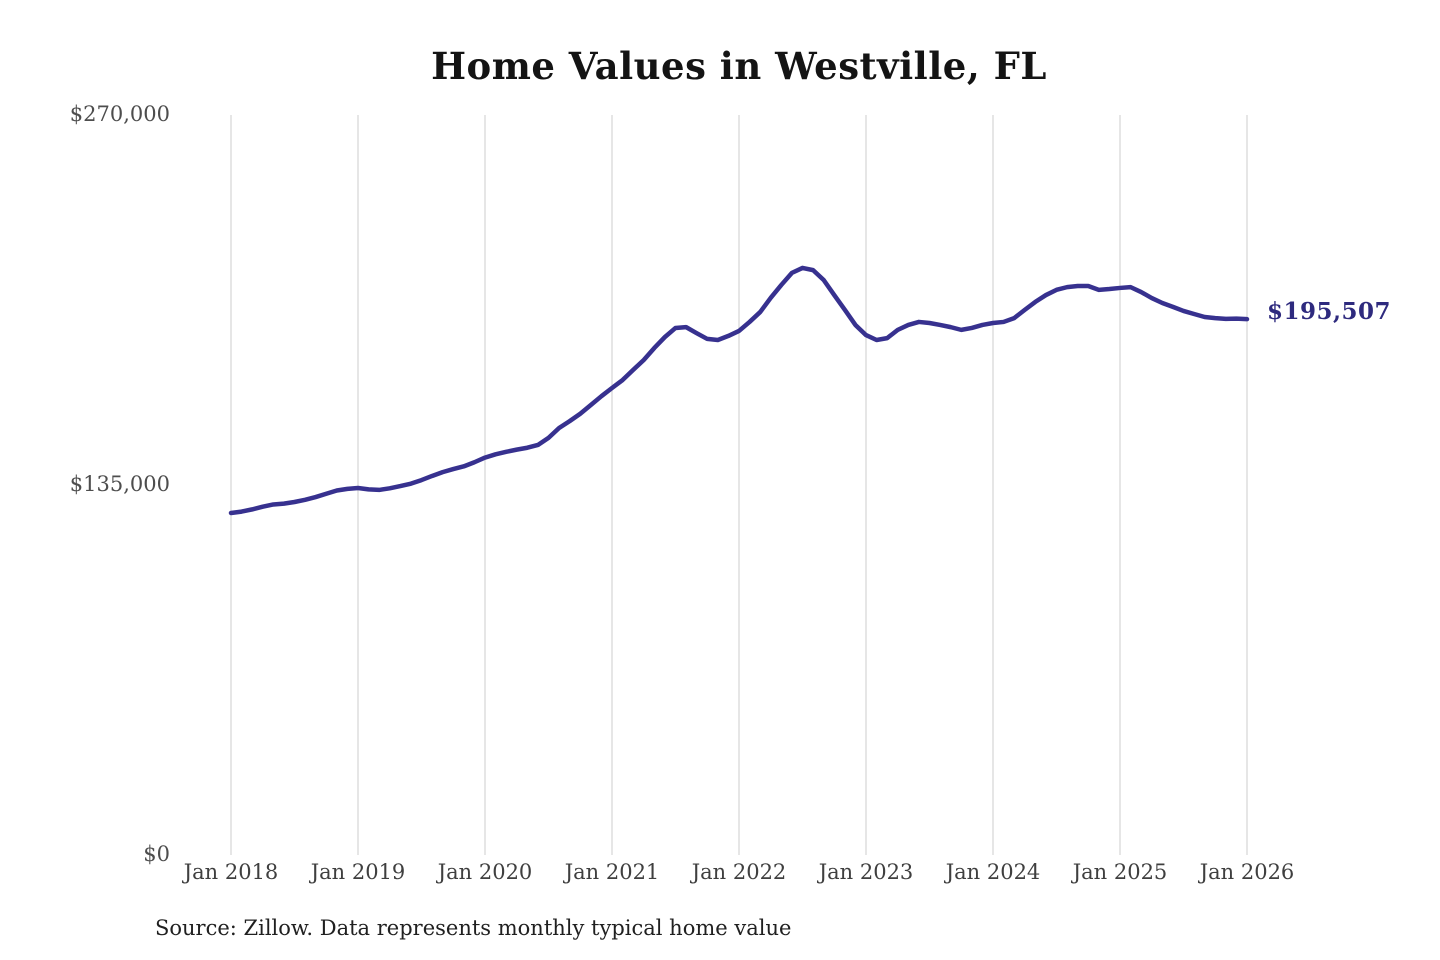  I want to click on x-axis-label: Jan 2021, so click(612, 872).